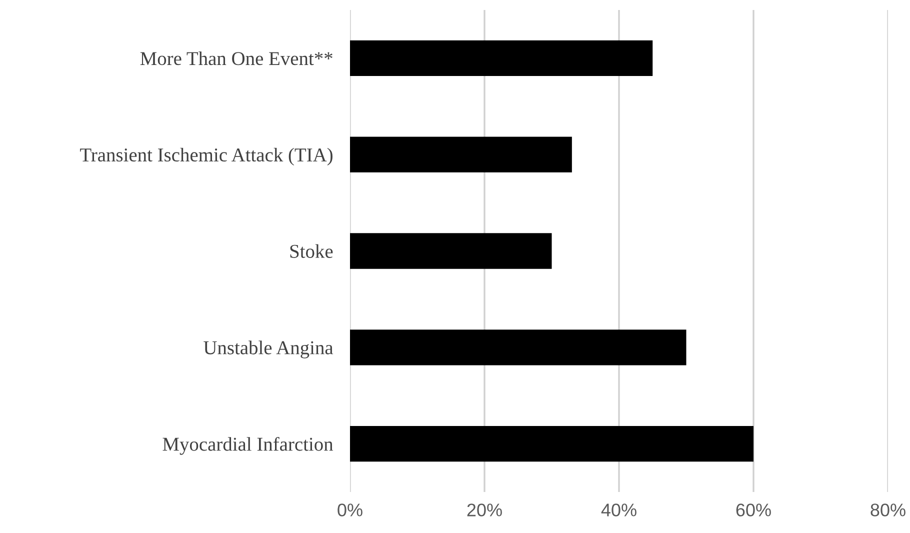 Image resolution: width=910 pixels, height=533 pixels. What do you see at coordinates (618, 510) in the screenshot?
I see `x-tick-label: 40%` at bounding box center [618, 510].